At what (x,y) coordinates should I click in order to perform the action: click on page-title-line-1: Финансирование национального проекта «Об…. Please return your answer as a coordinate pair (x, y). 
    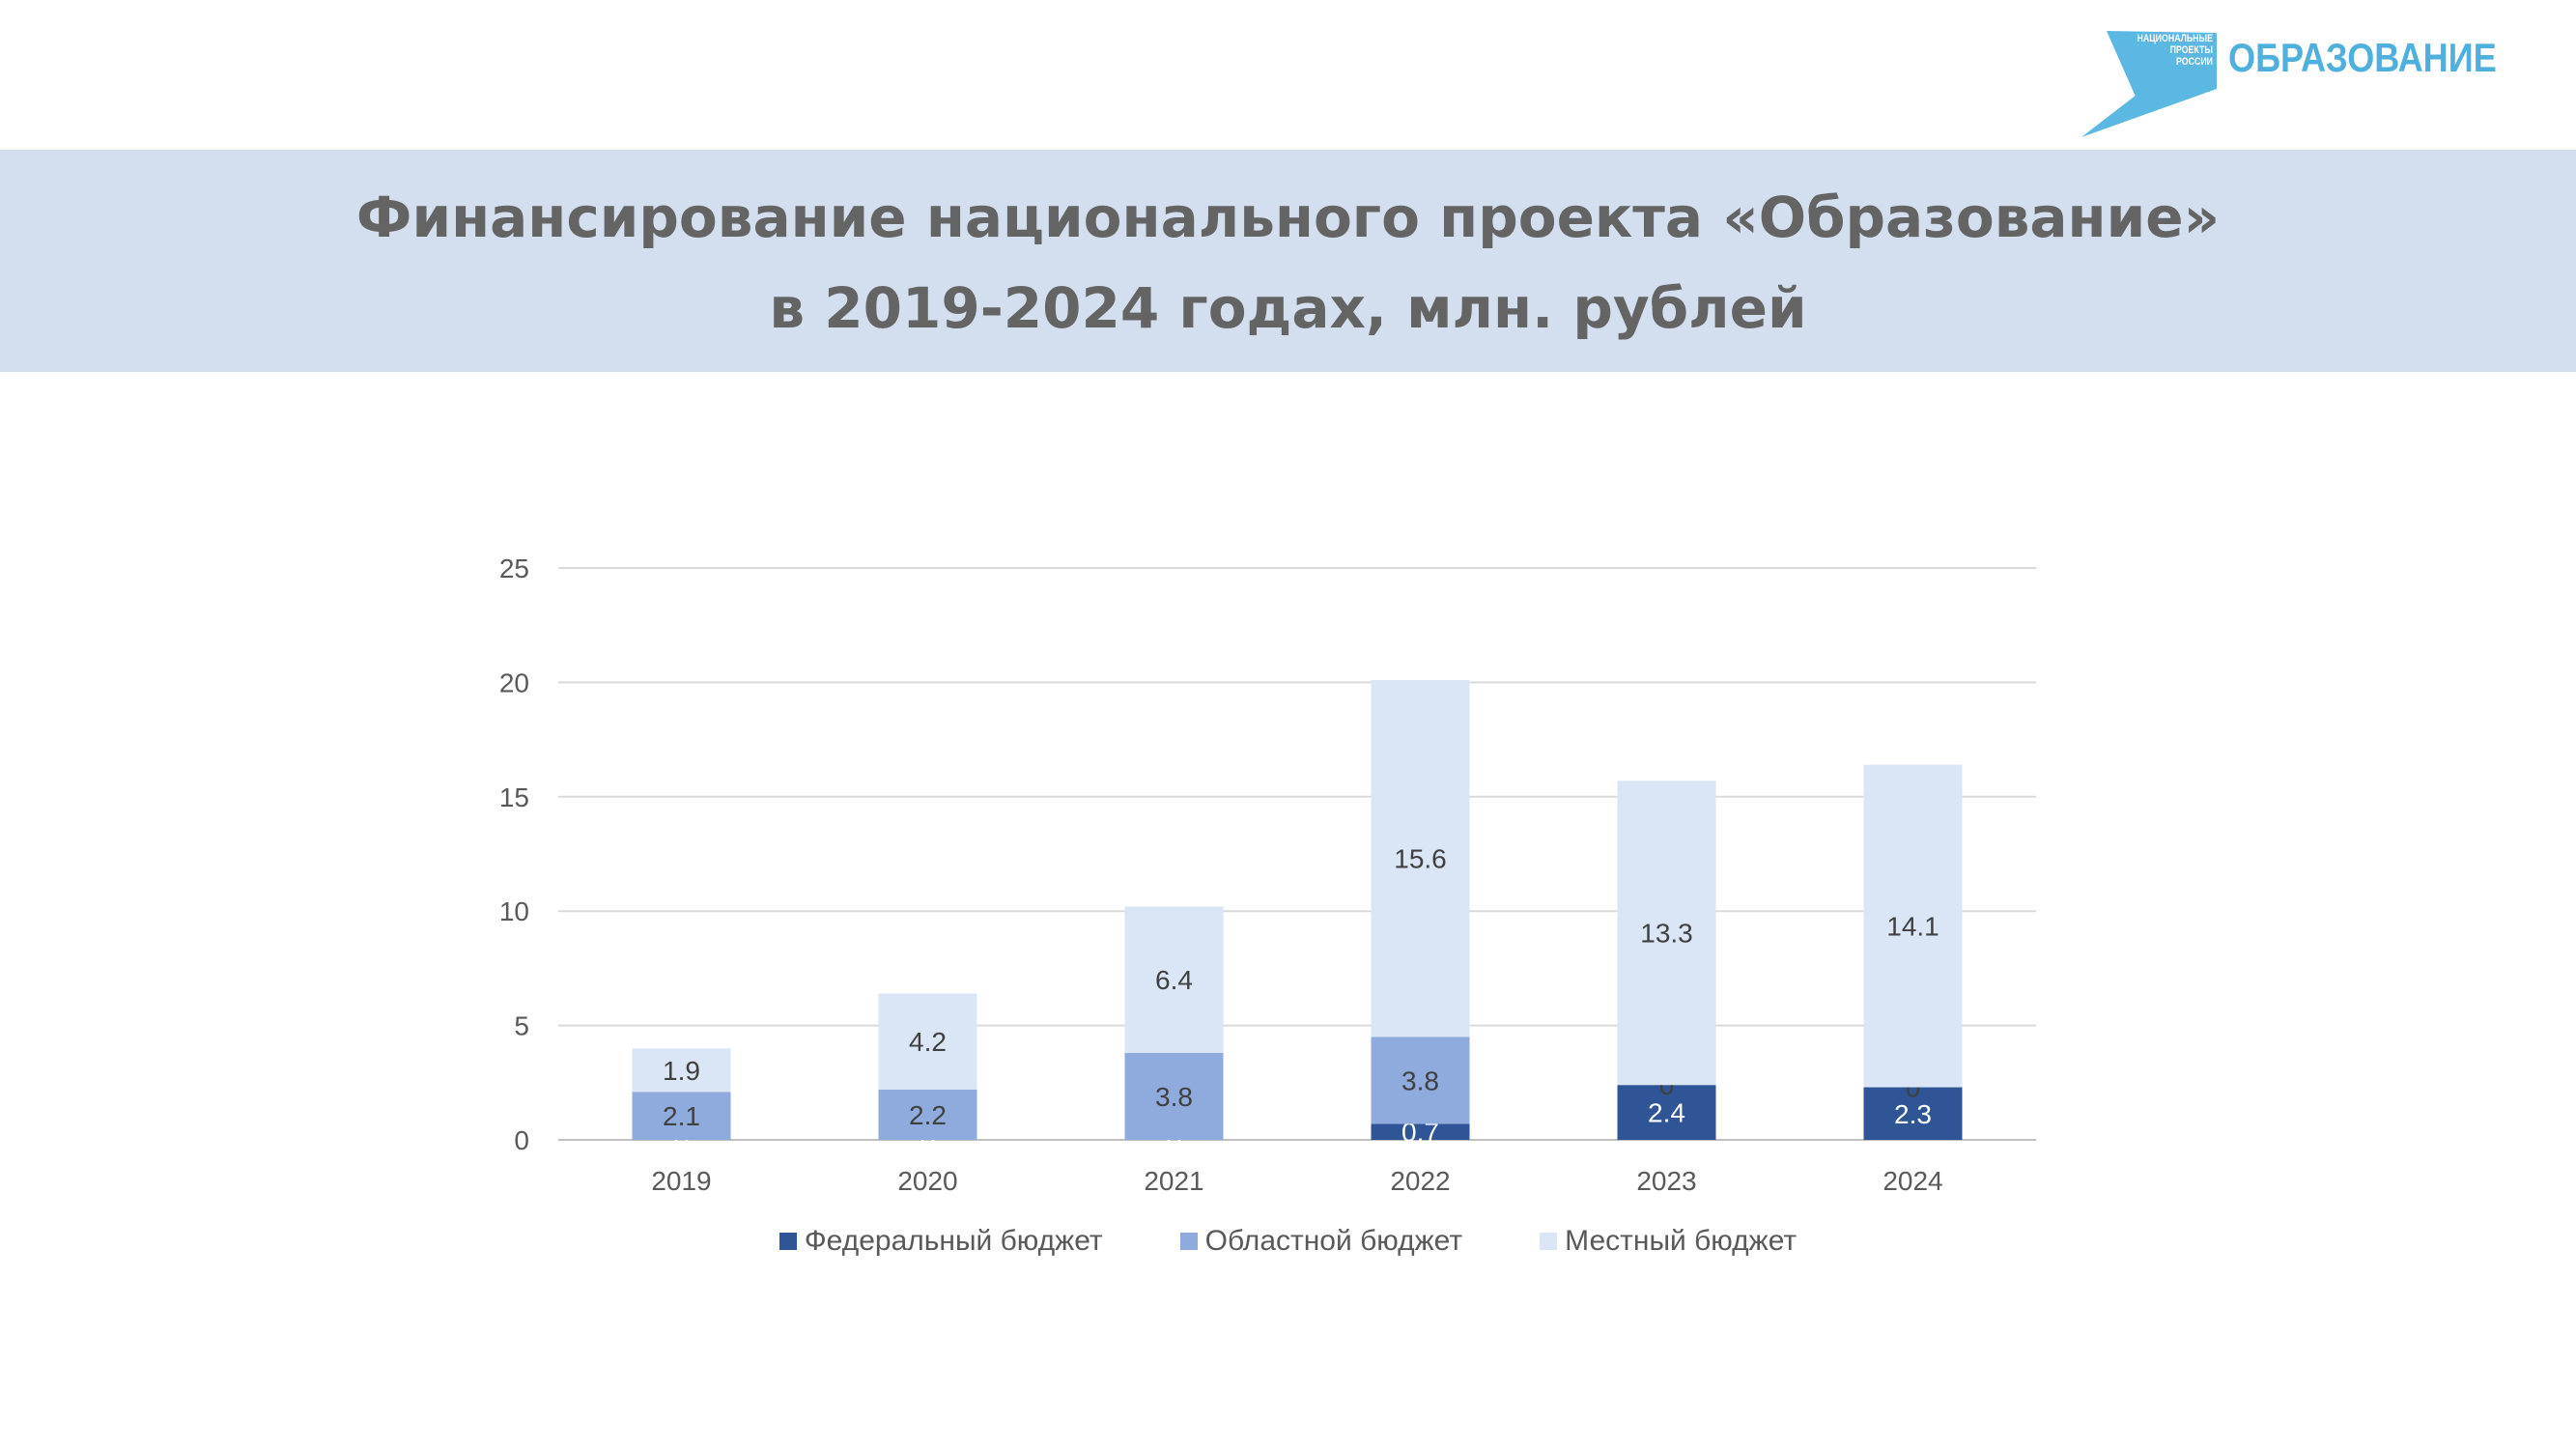
    Looking at the image, I should click on (1288, 217).